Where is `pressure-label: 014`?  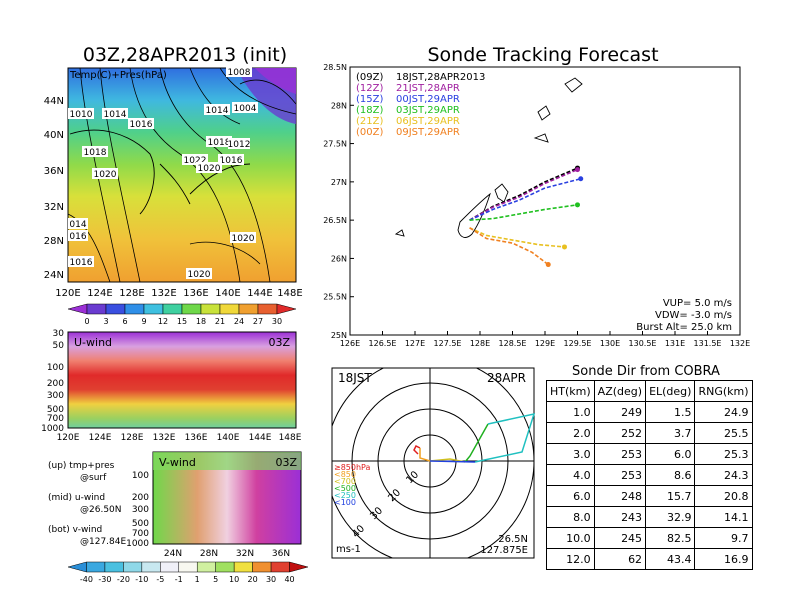 pressure-label: 014 is located at coordinates (77, 225).